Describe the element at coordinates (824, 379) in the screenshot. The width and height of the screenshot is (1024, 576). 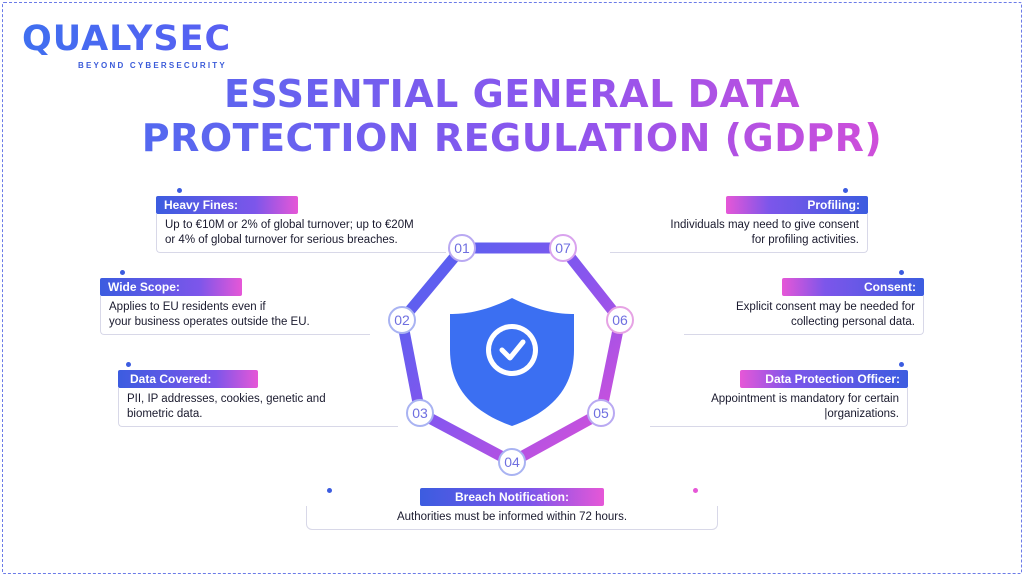
I see `card-label: Data Protection Officer:` at that location.